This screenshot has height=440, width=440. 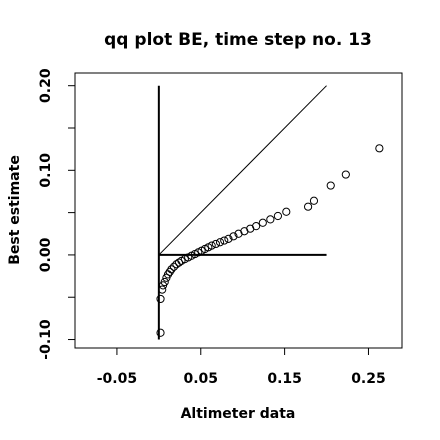 I want to click on x-tick-label: 0.05, so click(x=200, y=379).